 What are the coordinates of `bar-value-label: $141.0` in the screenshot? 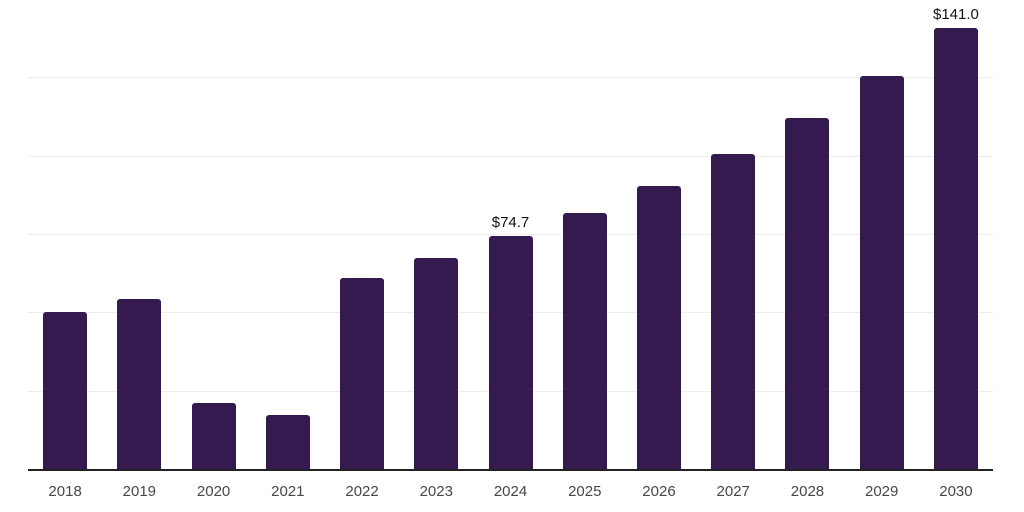 It's located at (955, 15).